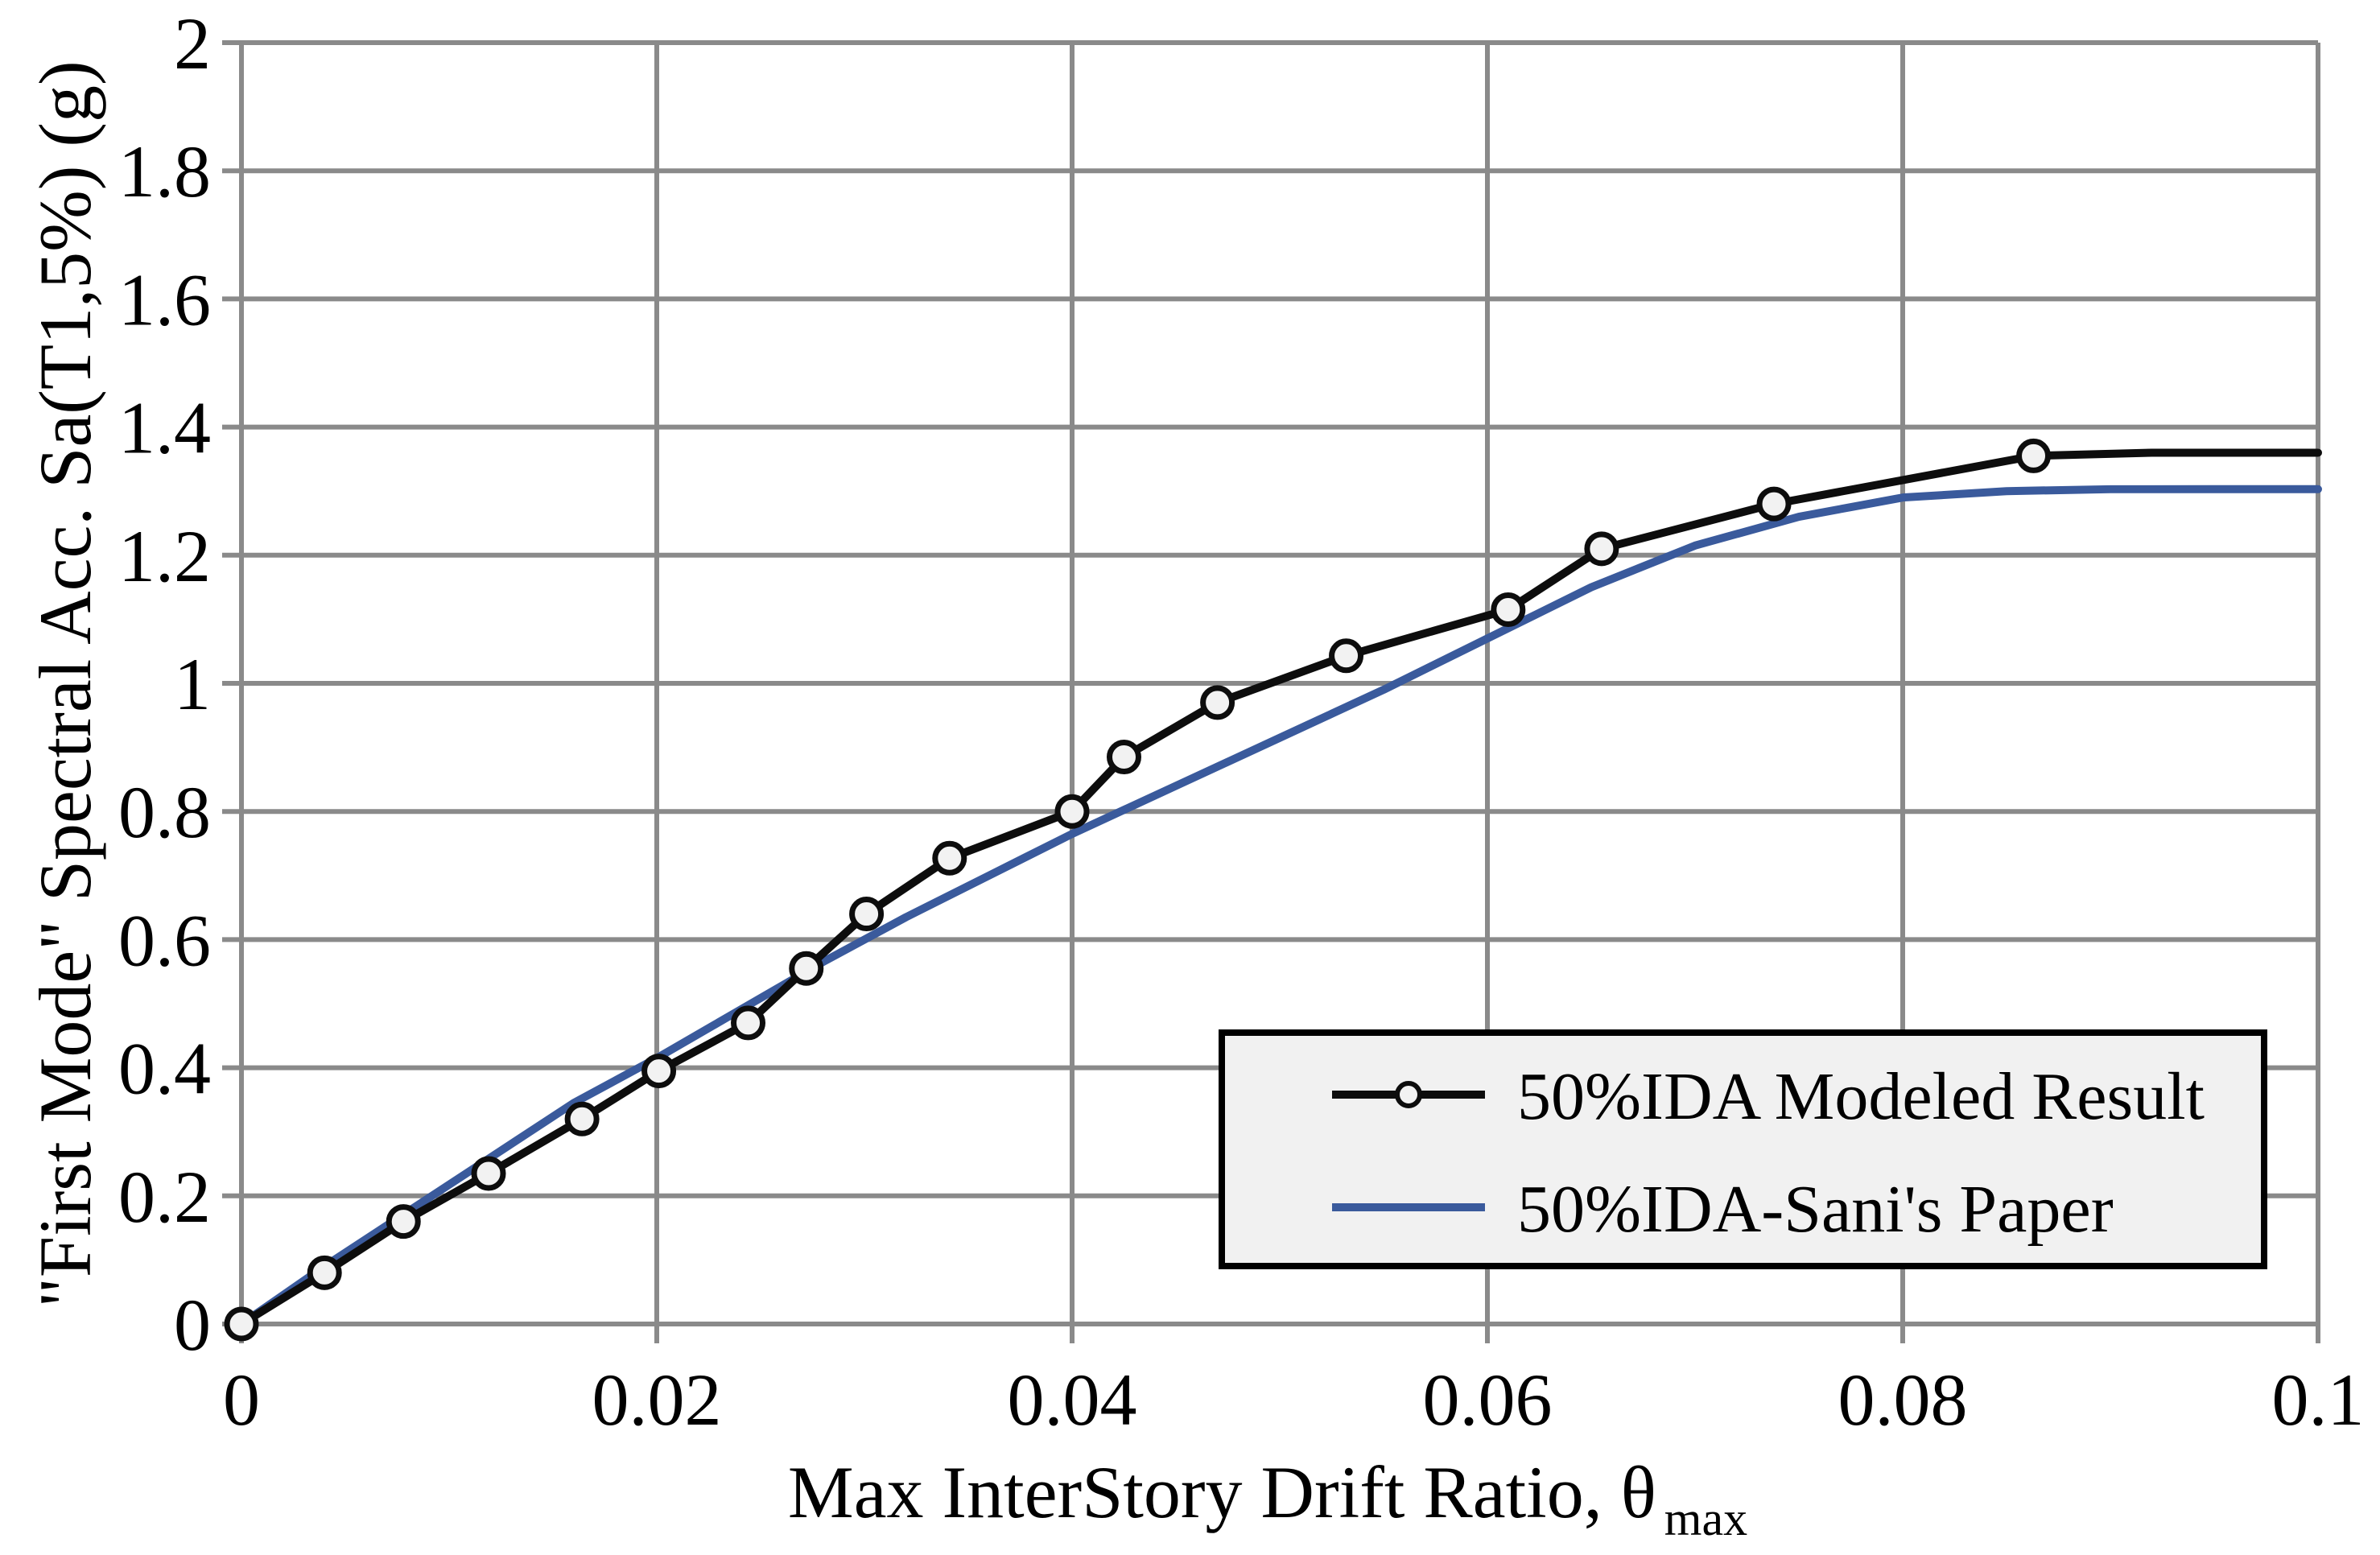 The image size is (2380, 1555). I want to click on legend-label-modeled: 50%IDA Modeled Result, so click(1861, 1096).